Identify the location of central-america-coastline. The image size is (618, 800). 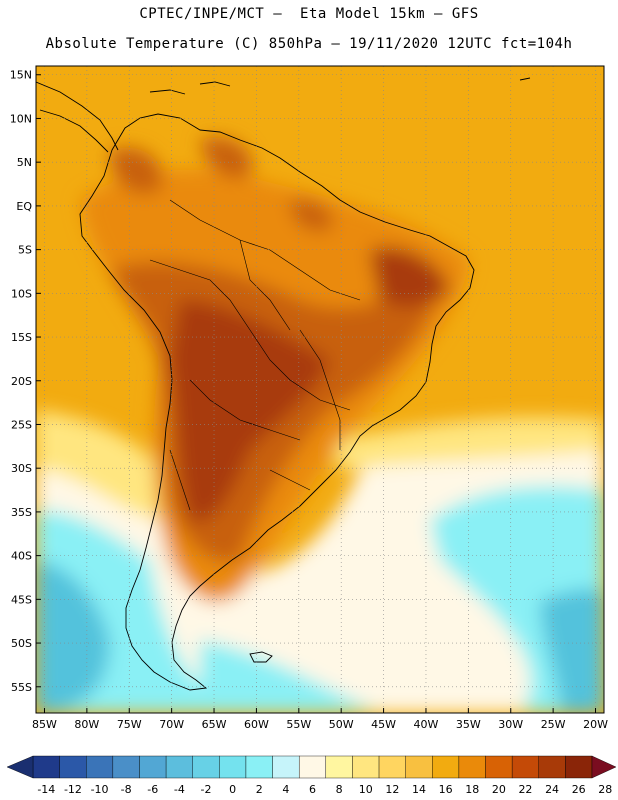
(77, 117).